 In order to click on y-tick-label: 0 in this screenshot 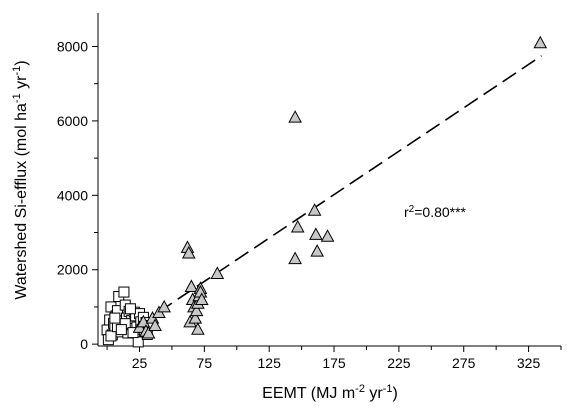, I will do `click(84, 344)`.